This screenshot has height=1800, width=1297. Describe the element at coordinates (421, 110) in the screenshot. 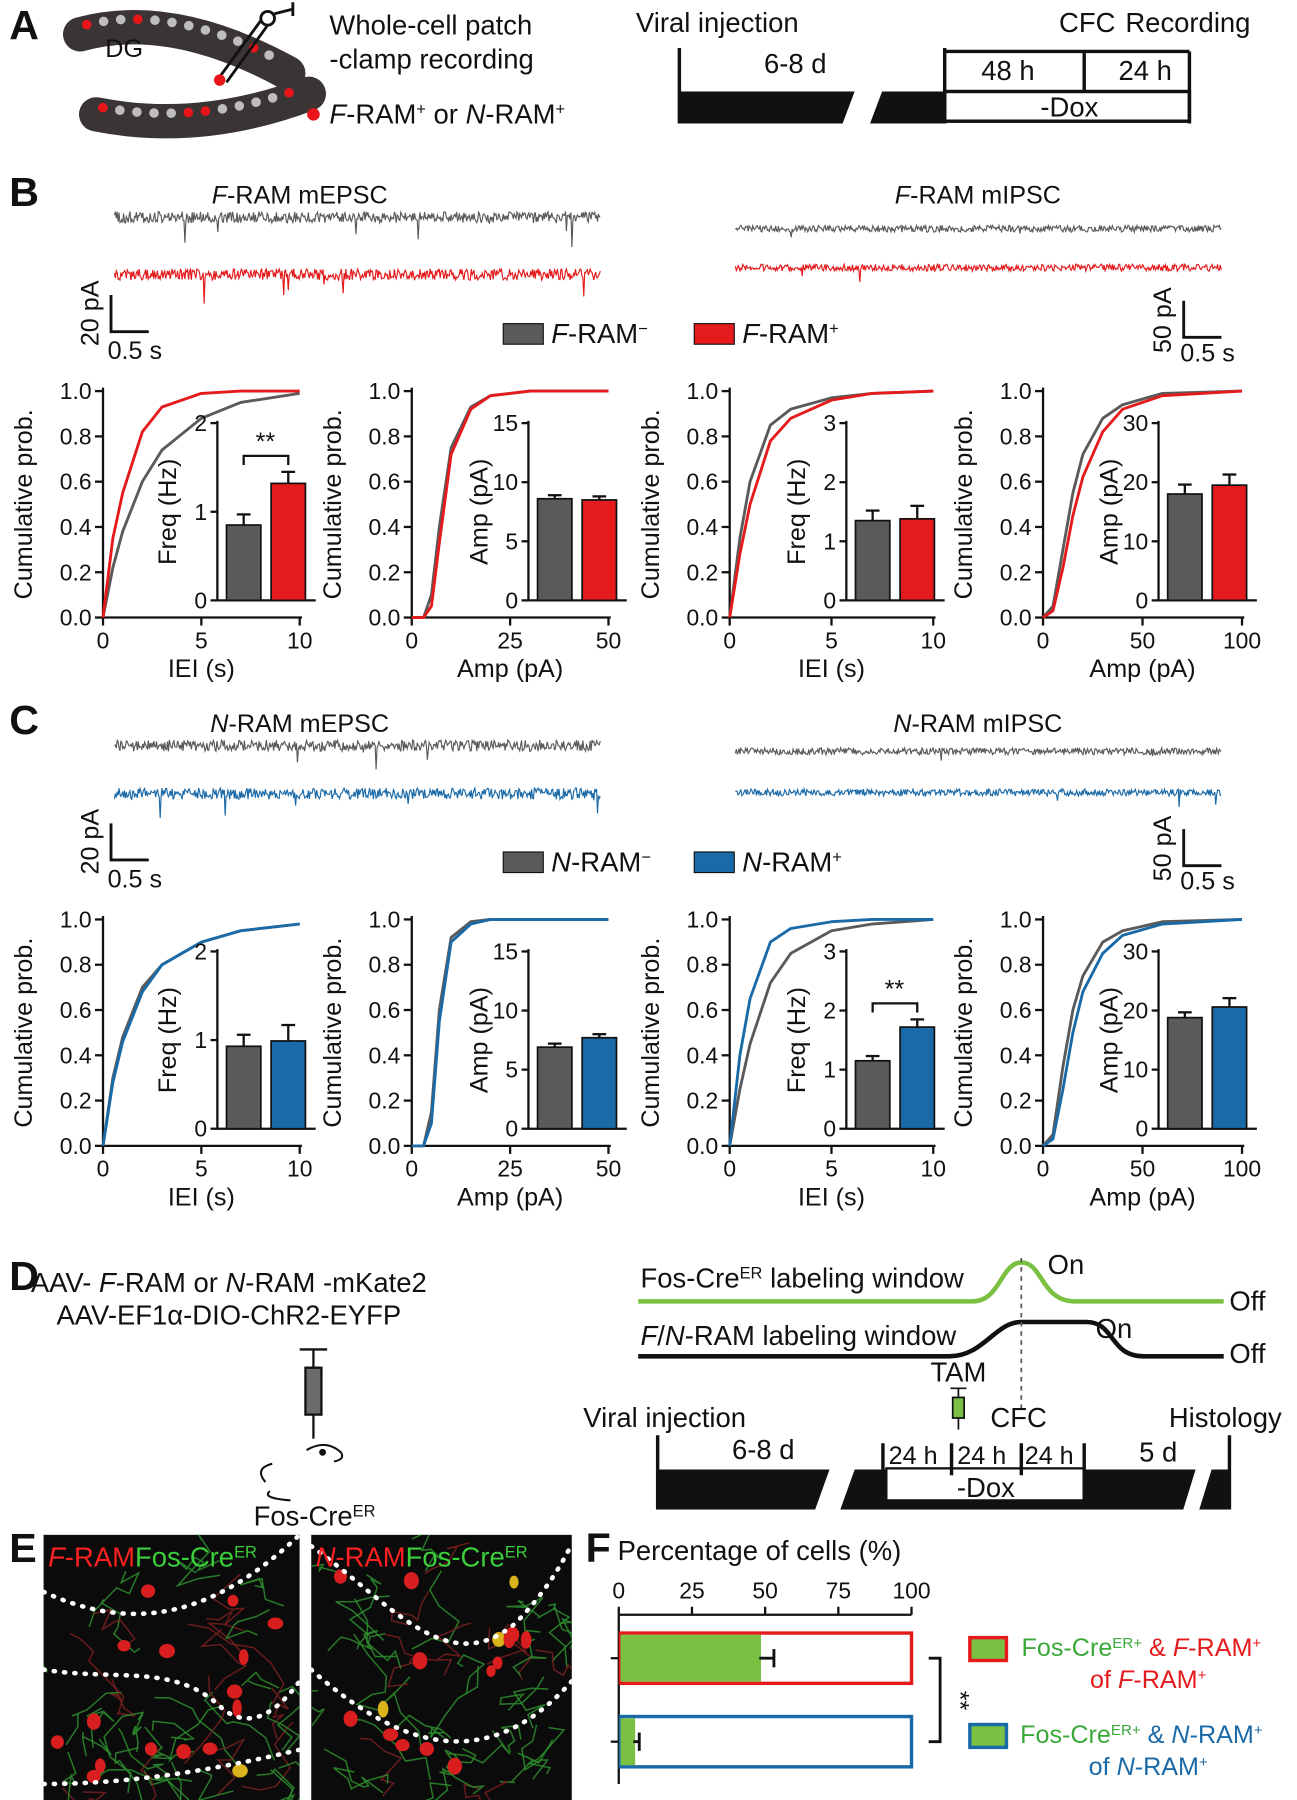

I see `text-segment: +` at that location.